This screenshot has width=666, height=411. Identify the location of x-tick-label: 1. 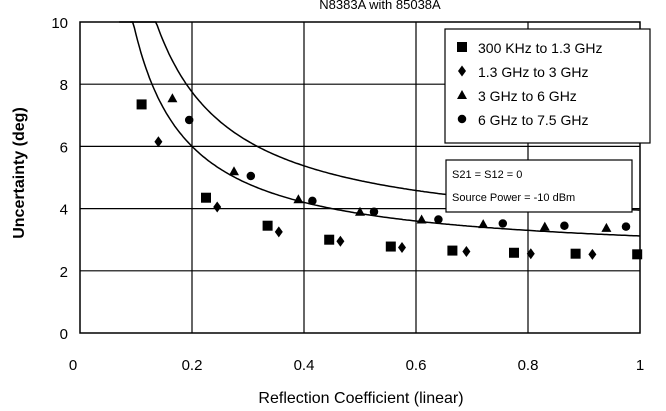
(640, 365).